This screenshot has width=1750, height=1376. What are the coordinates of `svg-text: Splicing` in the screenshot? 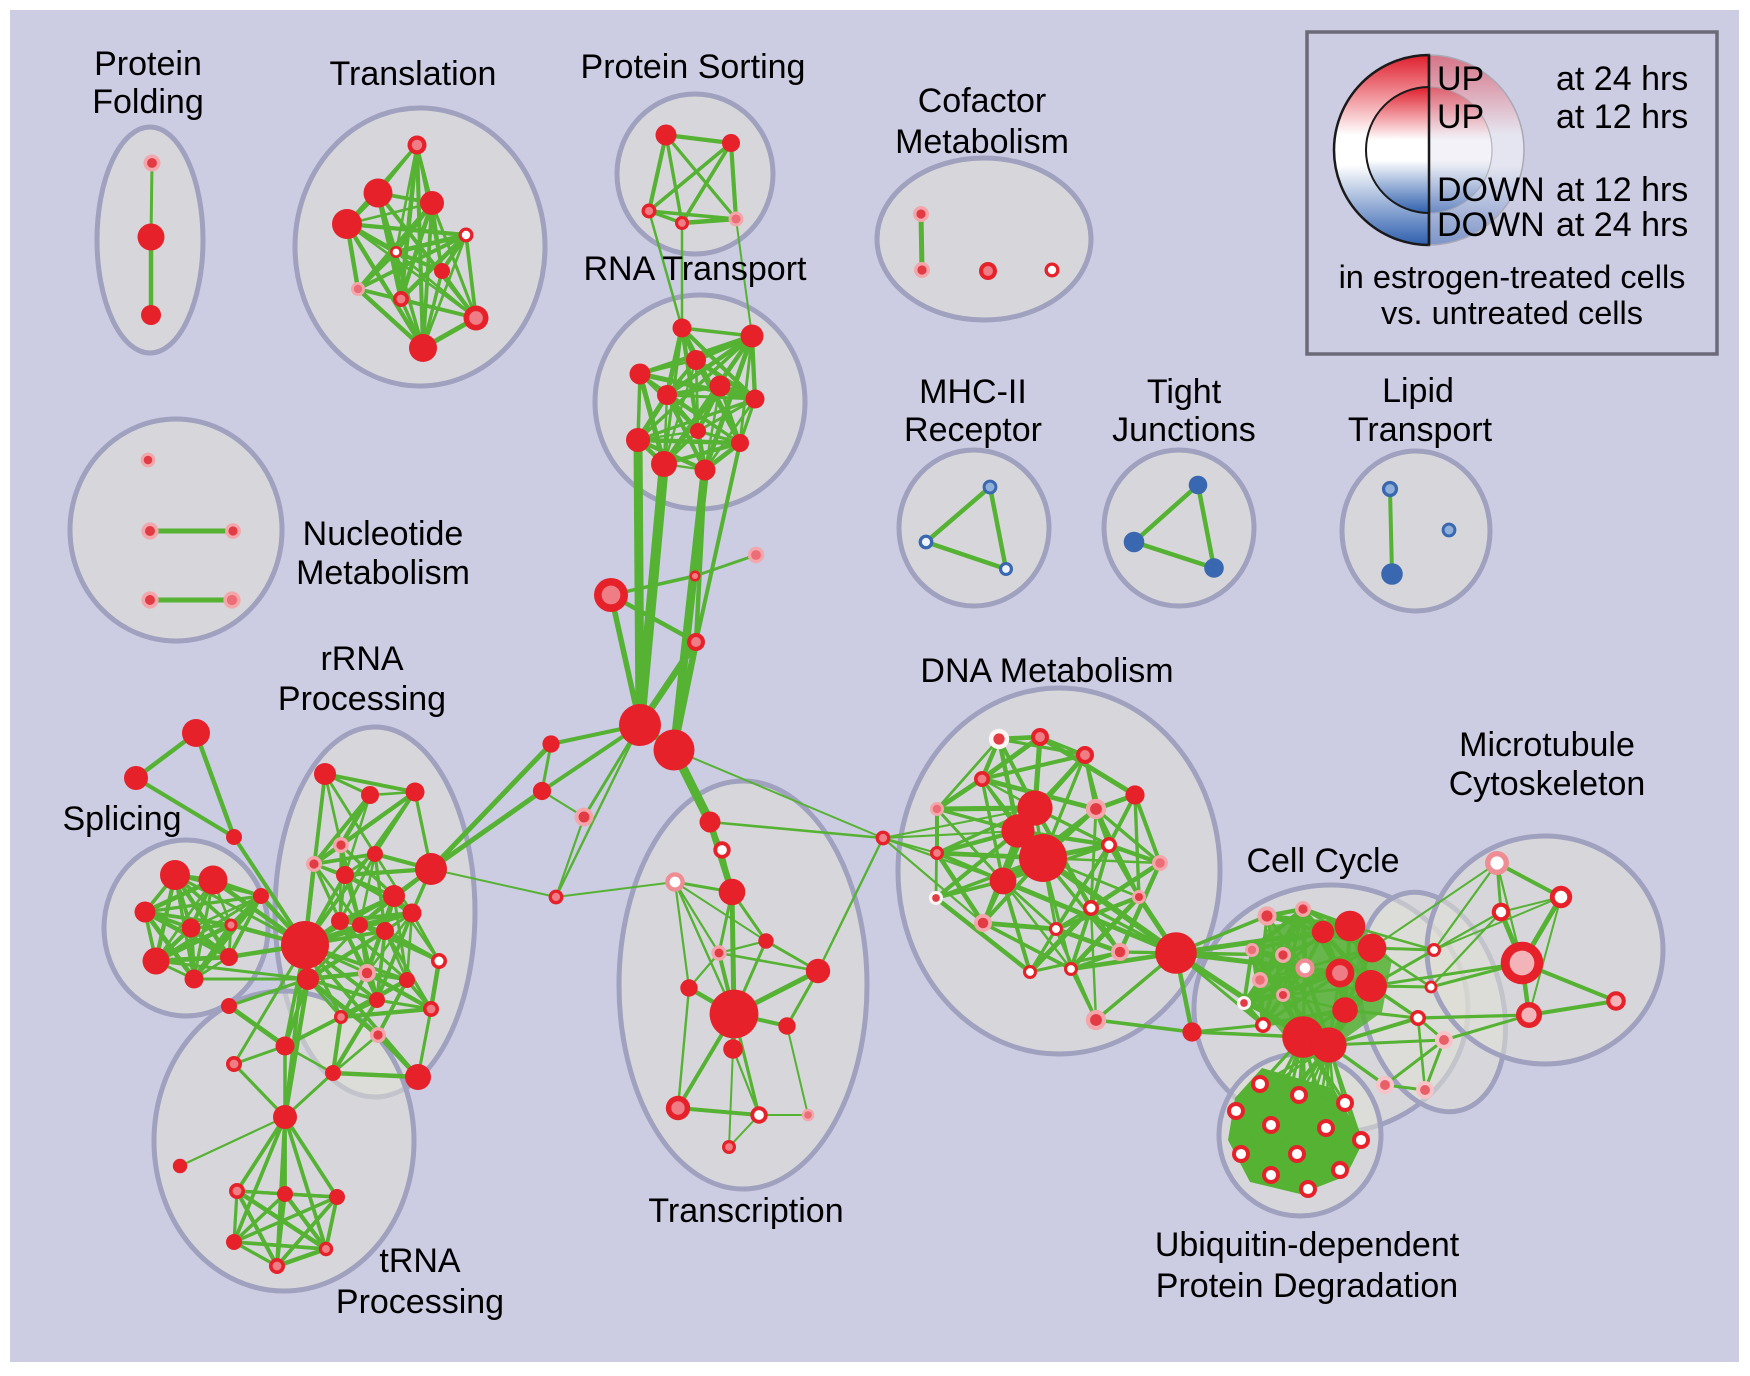 It's located at (121, 819).